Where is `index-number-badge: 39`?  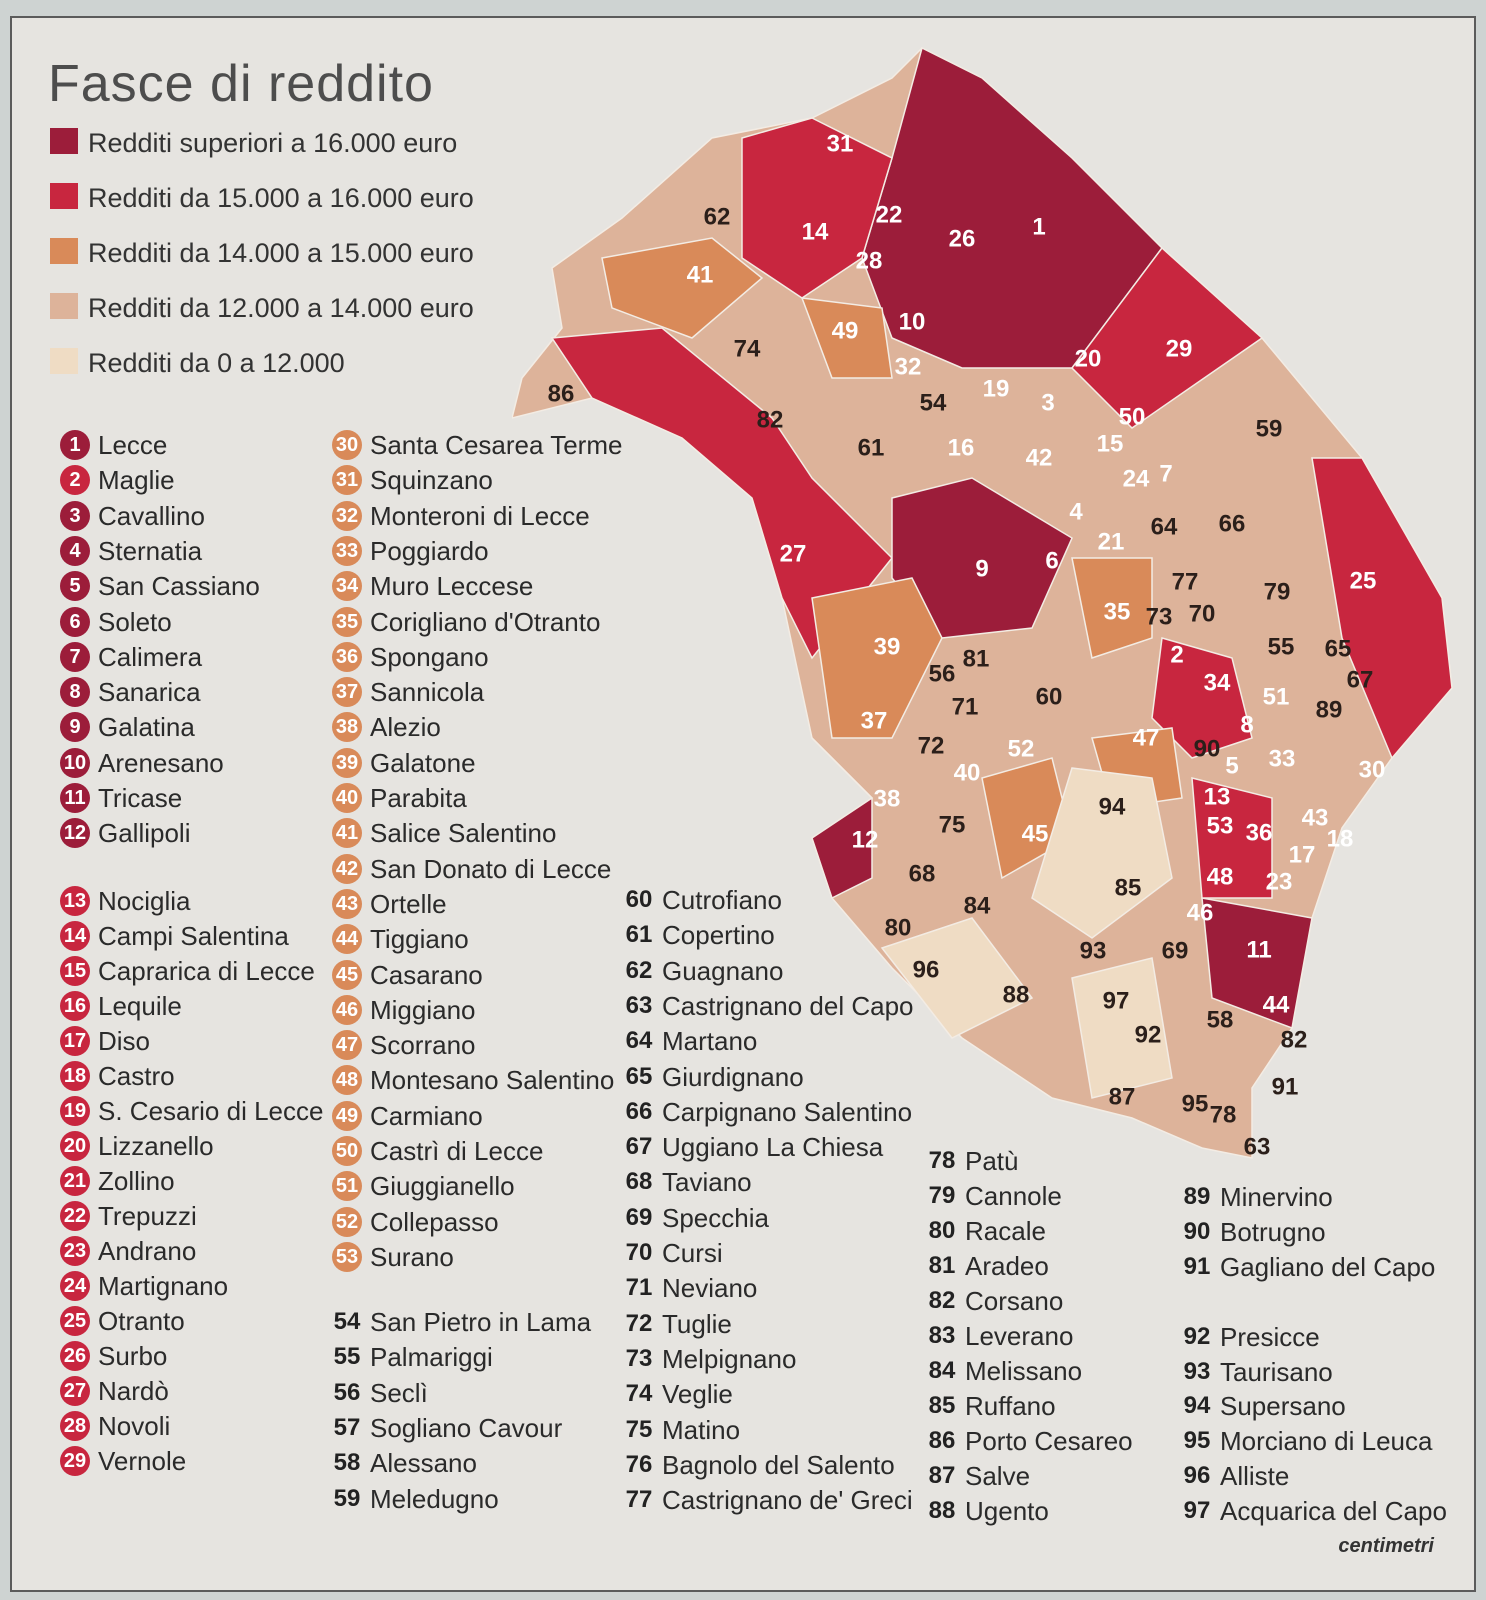 index-number-badge: 39 is located at coordinates (347, 763).